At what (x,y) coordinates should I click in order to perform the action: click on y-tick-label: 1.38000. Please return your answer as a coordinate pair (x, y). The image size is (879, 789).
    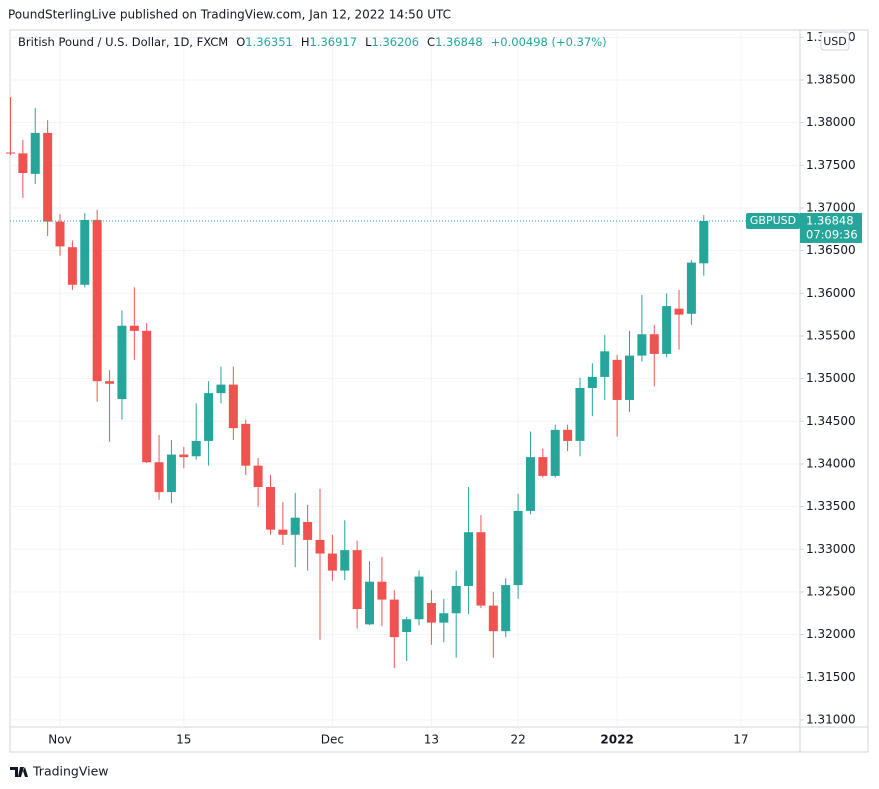
    Looking at the image, I should click on (831, 122).